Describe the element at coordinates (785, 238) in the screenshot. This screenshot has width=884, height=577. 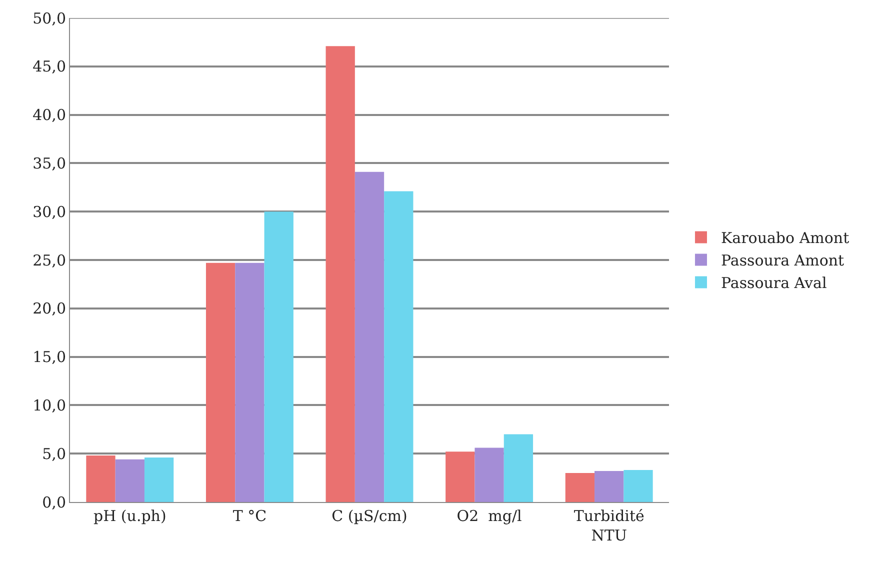
I see `legend-label: Karouabo Amont` at that location.